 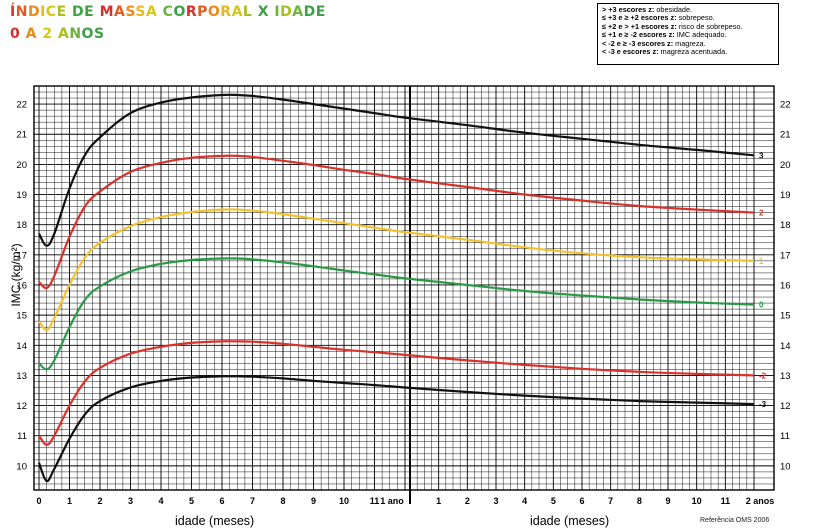 I want to click on legend-item-label: IMC adequado., so click(x=700, y=35).